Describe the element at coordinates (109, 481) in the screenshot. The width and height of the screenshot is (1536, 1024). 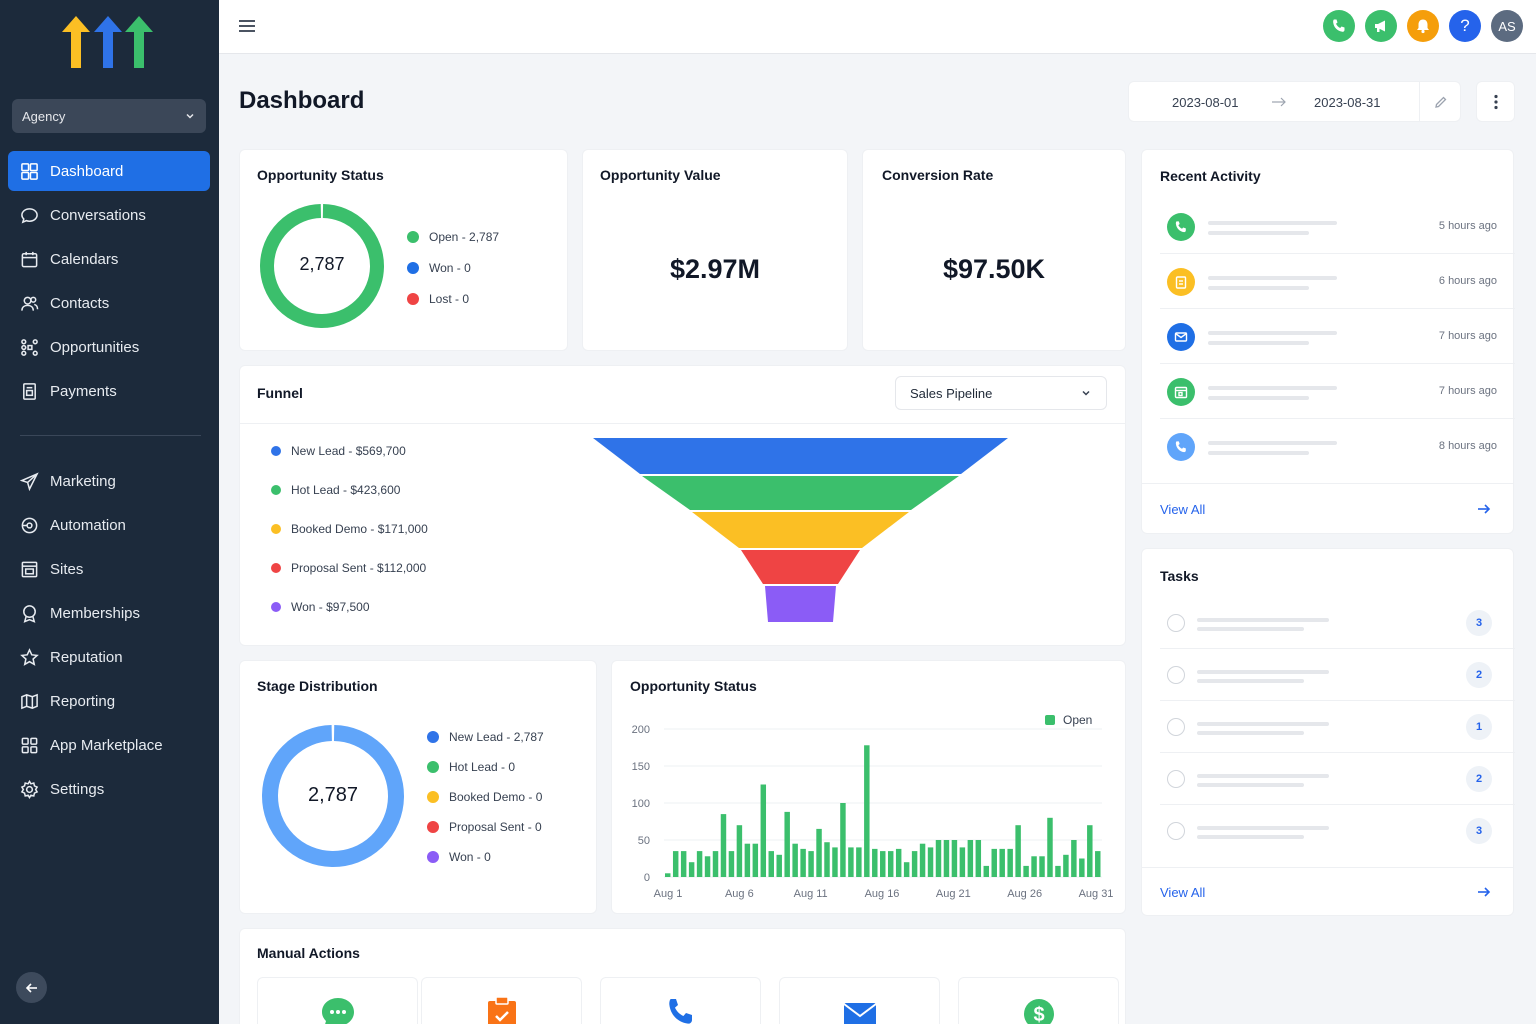
I see `sidebar-item-marketing: Marketing` at that location.